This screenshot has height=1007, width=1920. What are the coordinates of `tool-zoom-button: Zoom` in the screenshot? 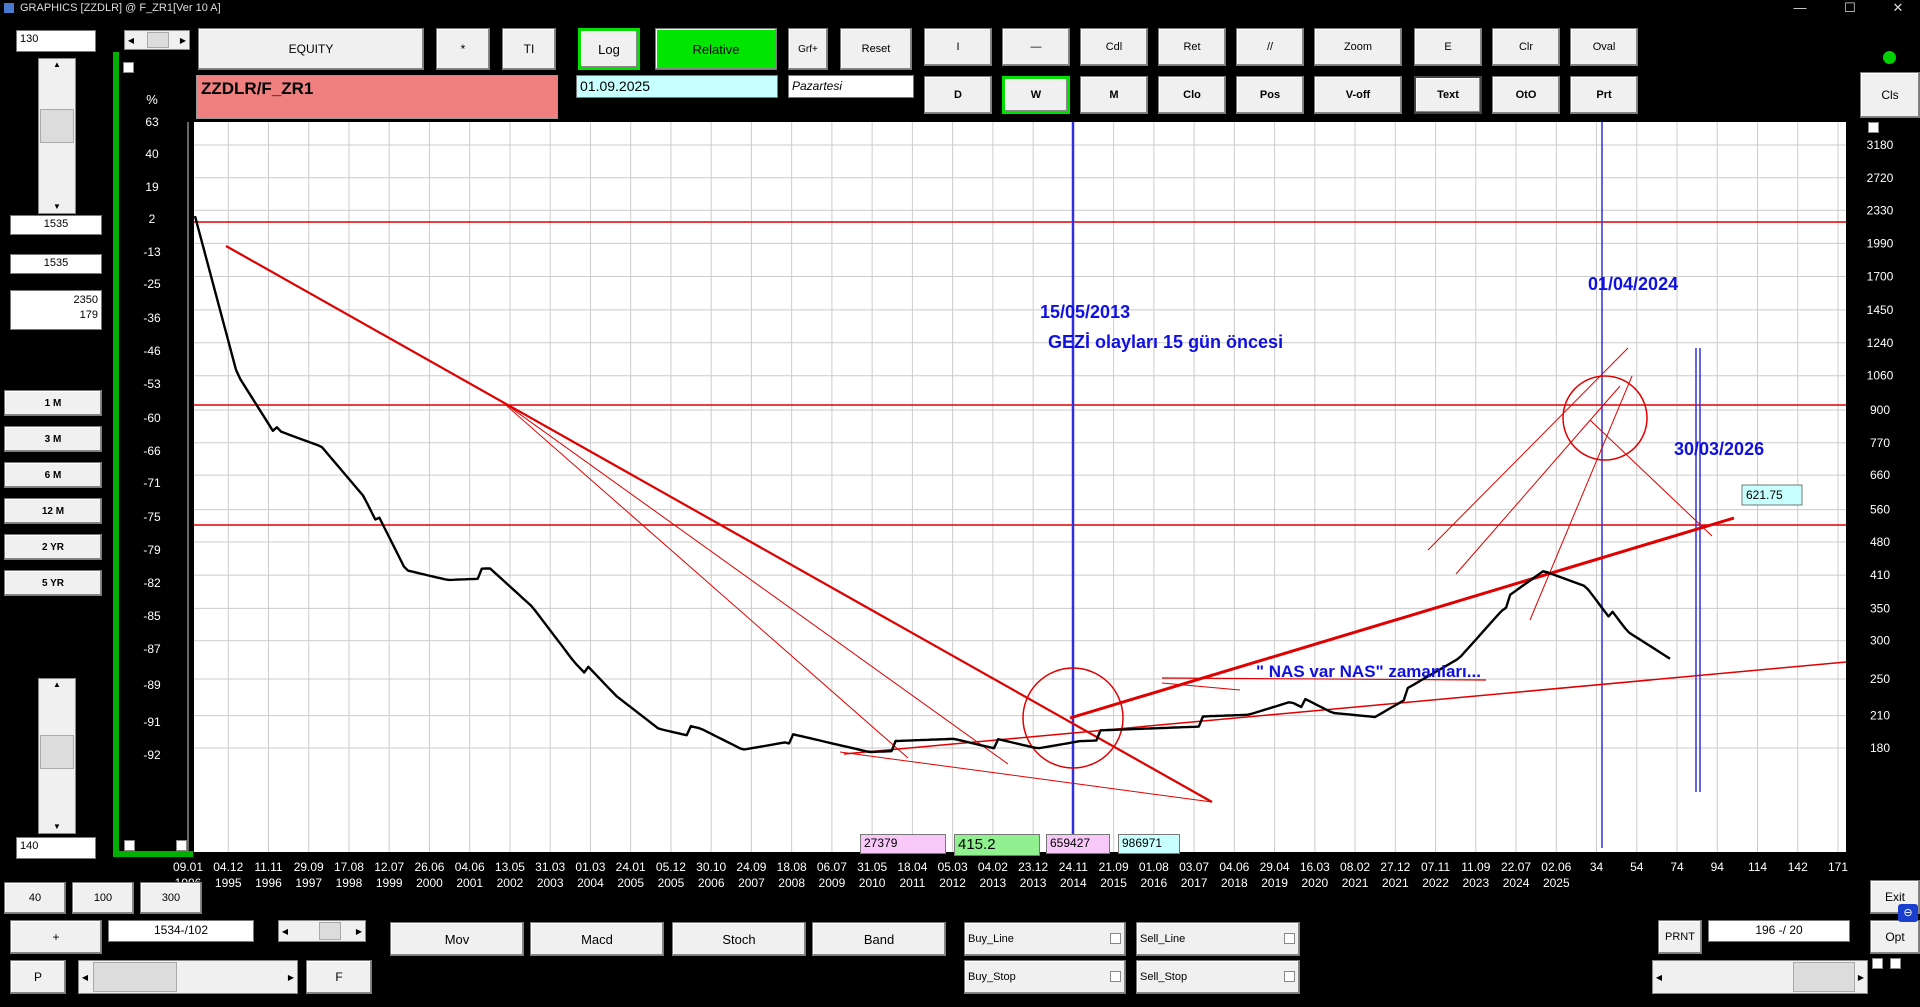 It's located at (1358, 47).